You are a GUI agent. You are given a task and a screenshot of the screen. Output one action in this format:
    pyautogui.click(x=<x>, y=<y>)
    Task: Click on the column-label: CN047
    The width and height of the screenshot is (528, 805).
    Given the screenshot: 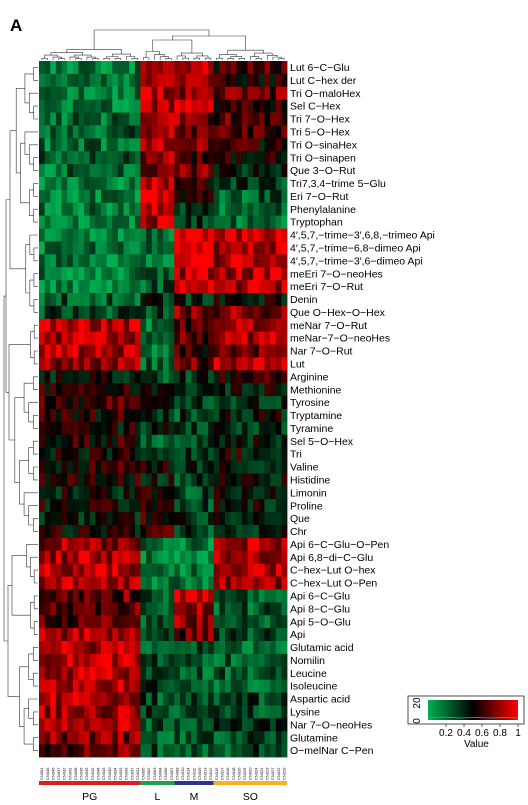 What is the action you would take?
    pyautogui.click(x=58, y=773)
    